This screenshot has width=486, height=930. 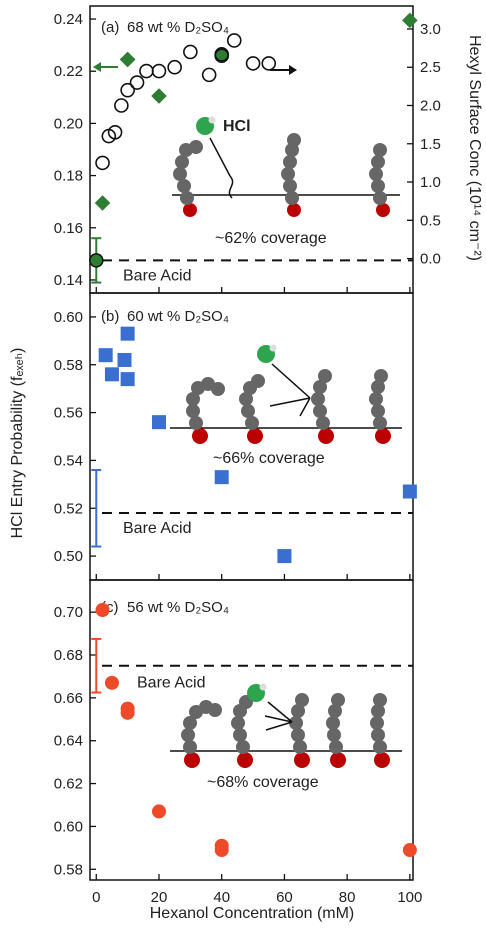 I want to click on panel-a-ytick-label: 0.22, so click(x=68, y=71).